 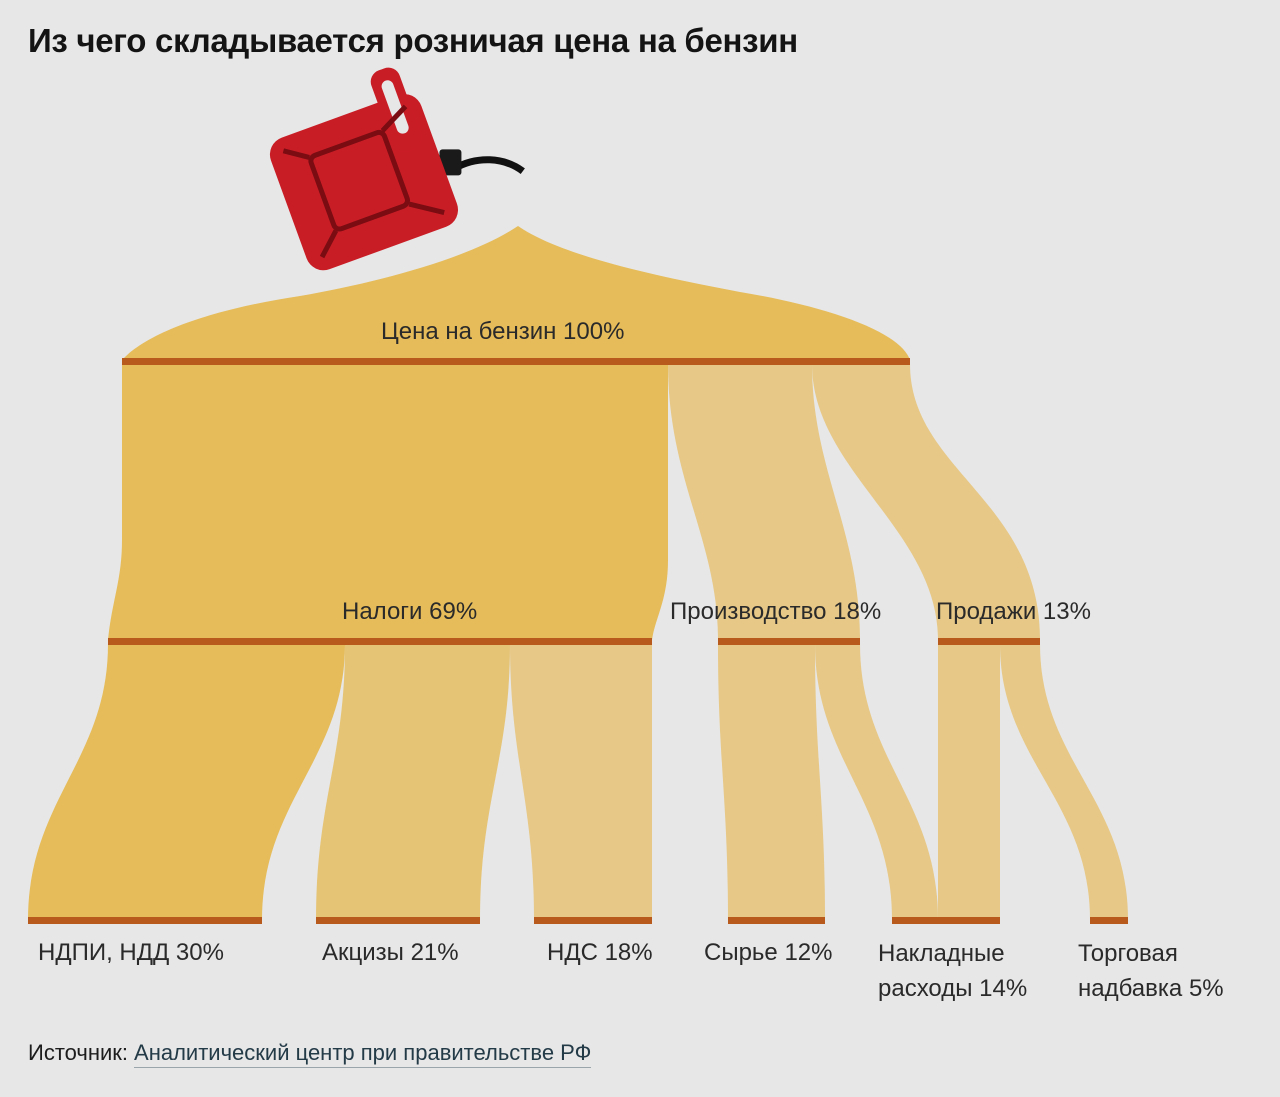 What do you see at coordinates (516, 361) in the screenshot?
I see `bar-total` at bounding box center [516, 361].